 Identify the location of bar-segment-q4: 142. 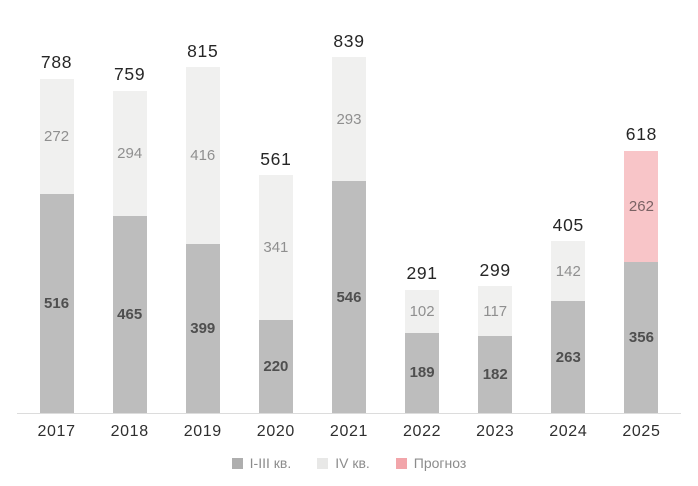
(568, 271).